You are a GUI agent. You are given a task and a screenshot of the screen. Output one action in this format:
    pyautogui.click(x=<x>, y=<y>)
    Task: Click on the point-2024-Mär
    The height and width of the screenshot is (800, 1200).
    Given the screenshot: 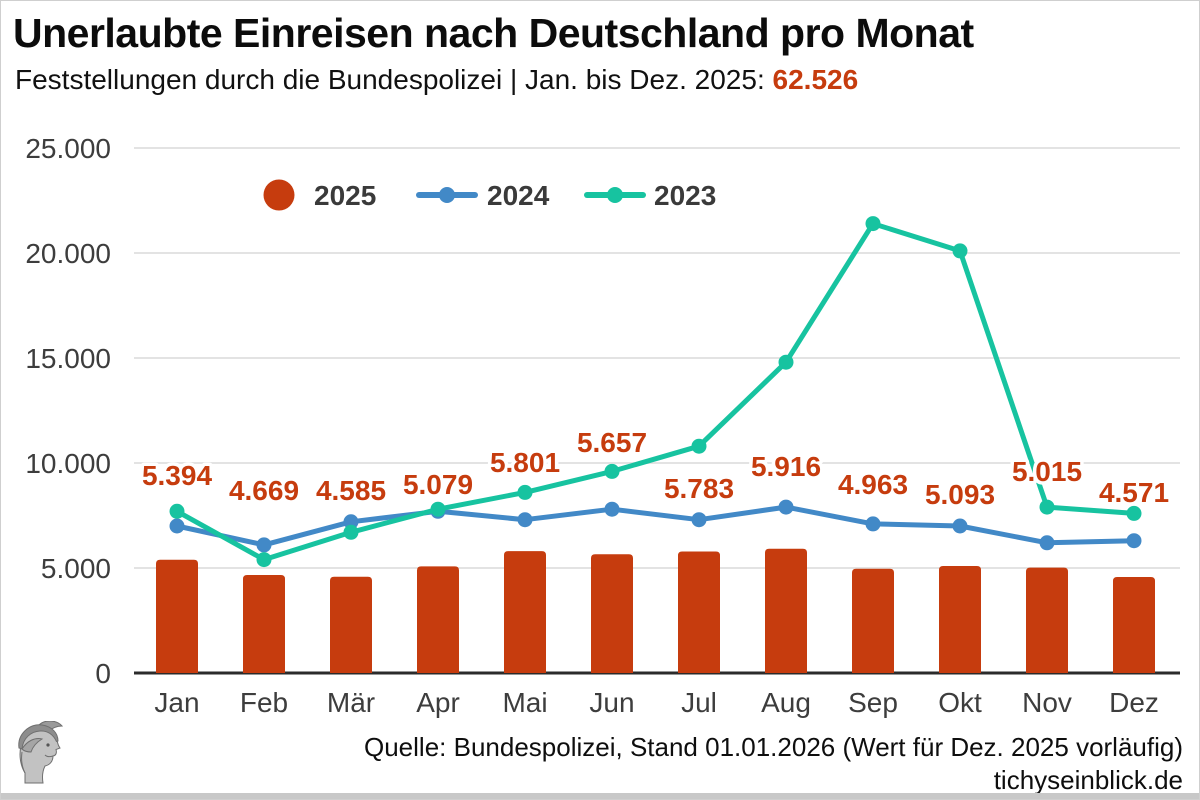 What is the action you would take?
    pyautogui.click(x=351, y=522)
    